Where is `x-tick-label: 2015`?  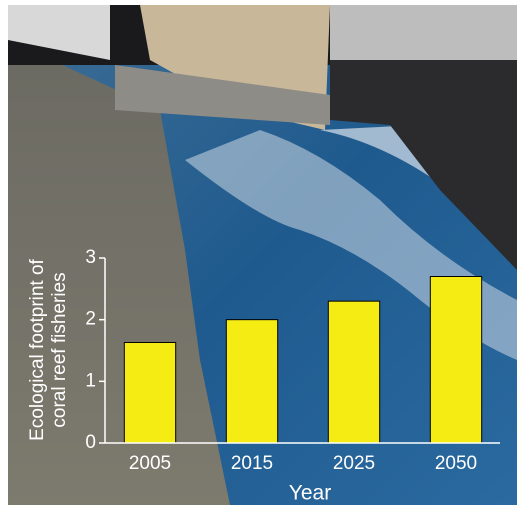
x-tick-label: 2015 is located at coordinates (252, 463).